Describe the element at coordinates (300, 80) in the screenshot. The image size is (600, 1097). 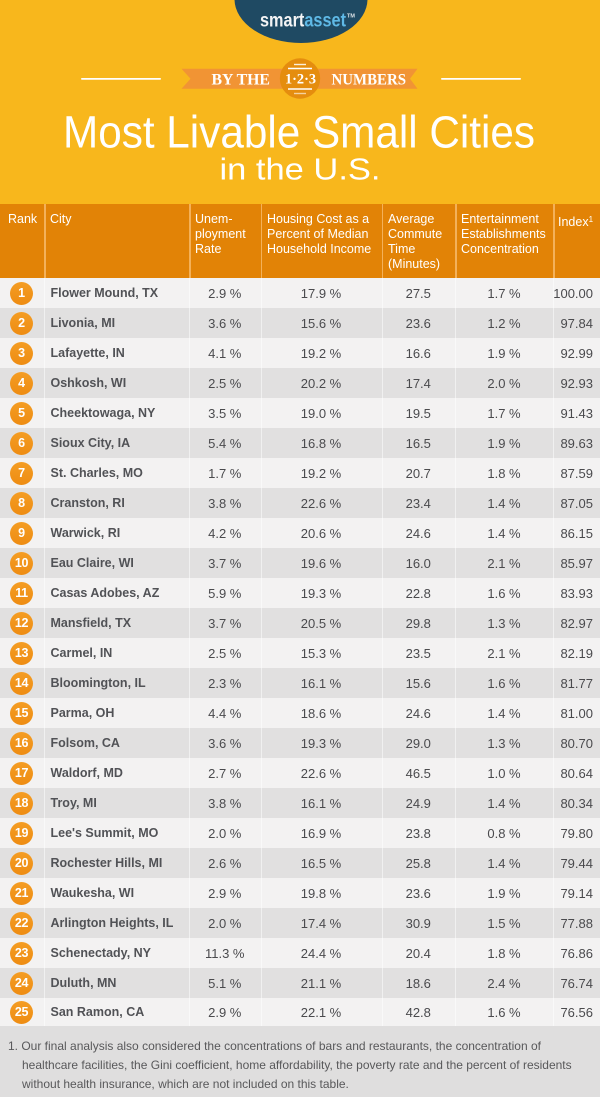
I see `svg-text: 1·2·3` at that location.